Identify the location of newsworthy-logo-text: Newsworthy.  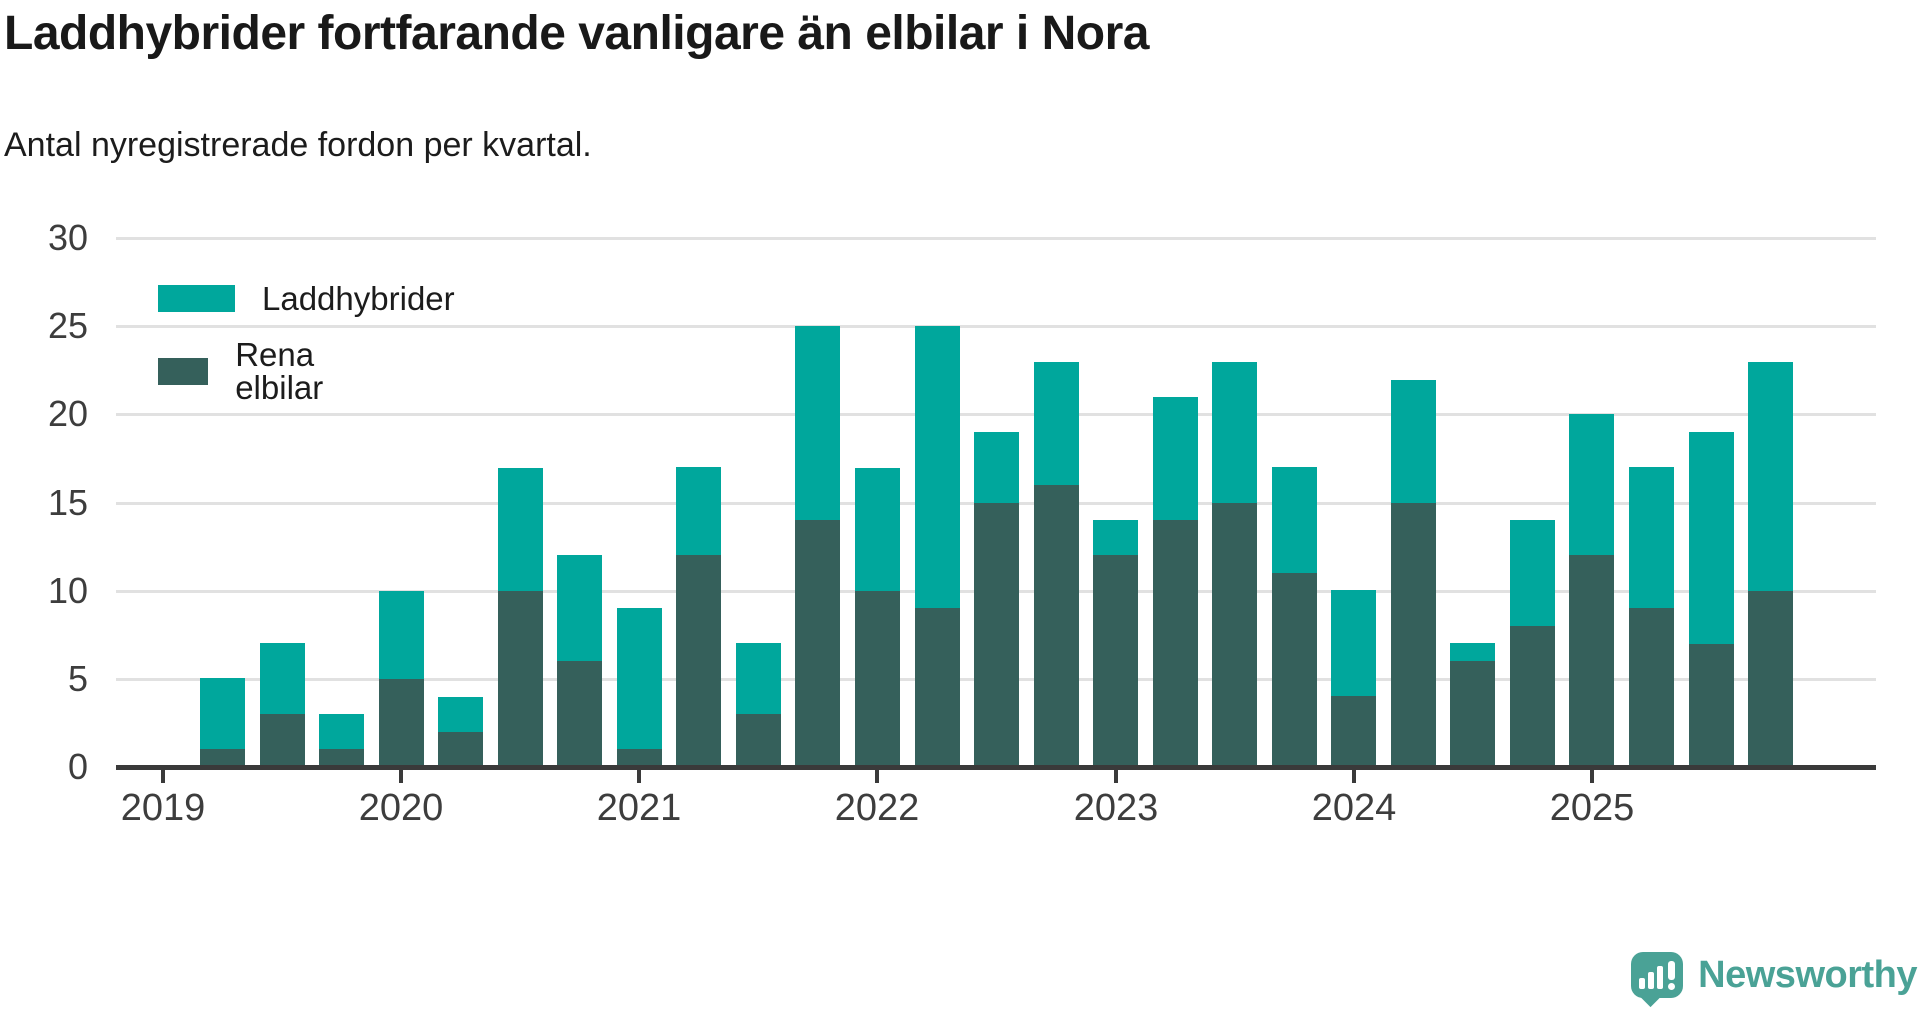
(1807, 974).